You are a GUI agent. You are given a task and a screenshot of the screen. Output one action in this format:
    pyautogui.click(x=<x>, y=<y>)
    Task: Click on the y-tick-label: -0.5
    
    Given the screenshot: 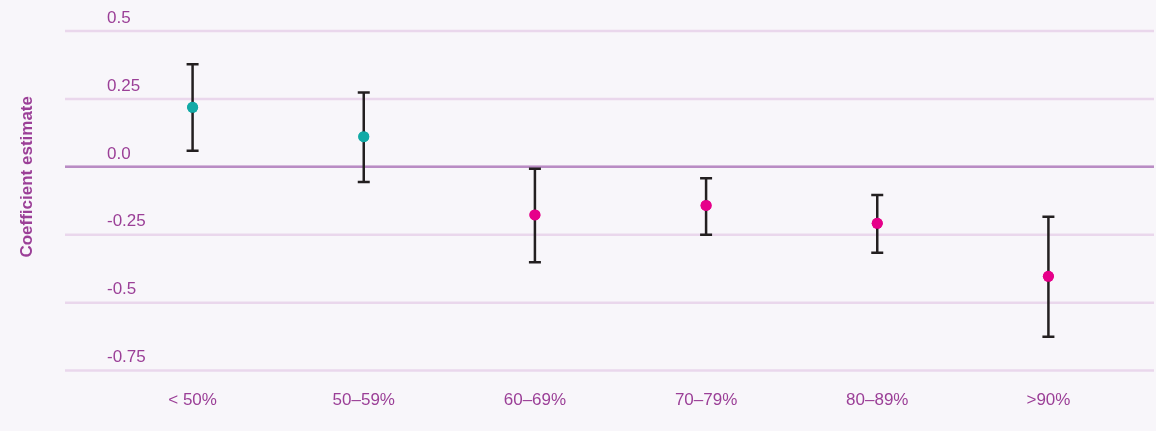 What is the action you would take?
    pyautogui.click(x=122, y=289)
    